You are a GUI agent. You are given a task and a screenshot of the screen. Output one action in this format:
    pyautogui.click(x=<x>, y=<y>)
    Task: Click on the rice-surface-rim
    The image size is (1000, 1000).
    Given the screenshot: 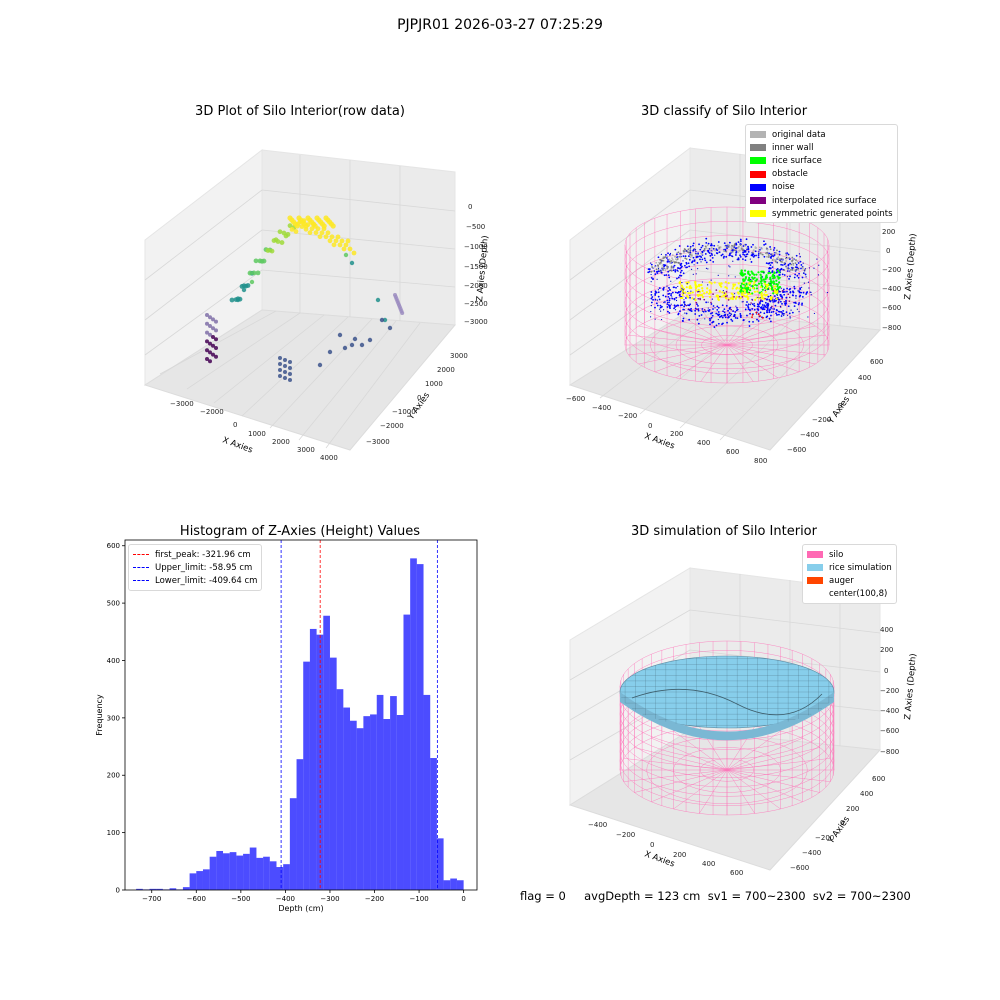 What is the action you would take?
    pyautogui.click(x=727, y=716)
    